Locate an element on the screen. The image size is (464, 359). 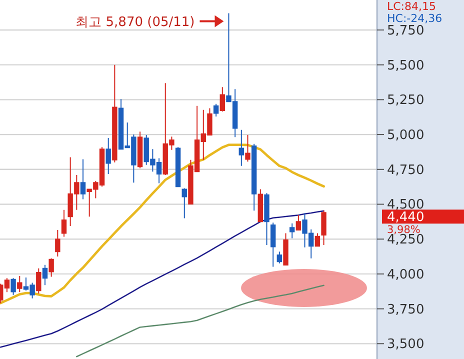
text: HC:-24,36 is located at coordinates (414, 18).